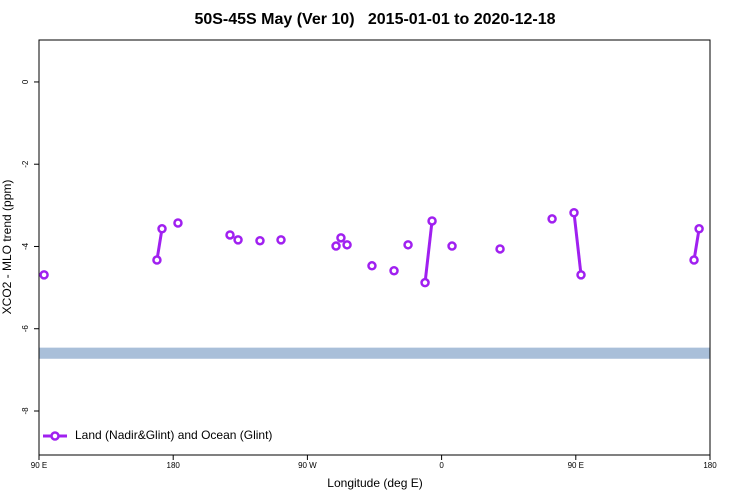  I want to click on legend-marker, so click(55, 436).